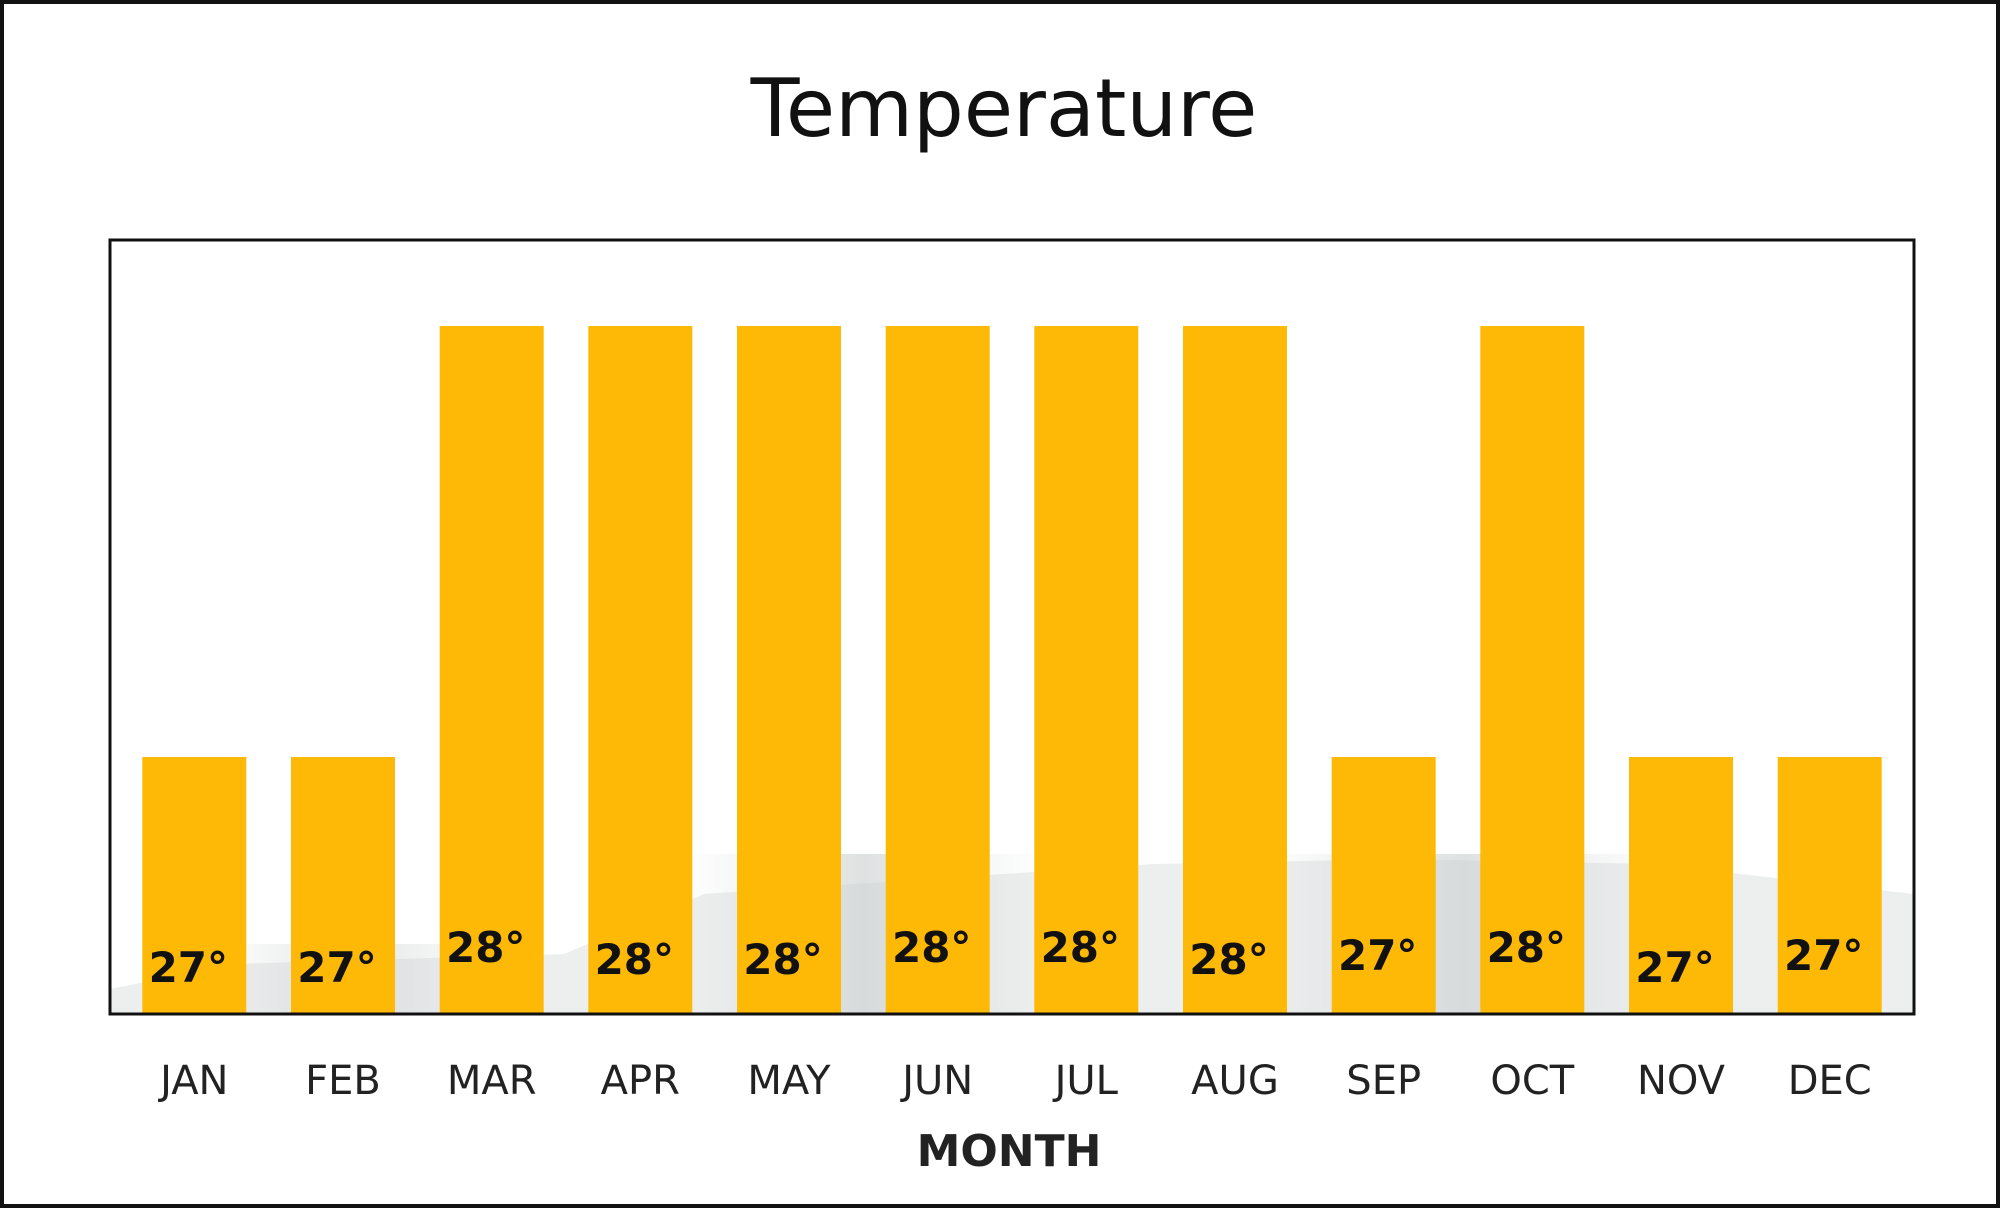  Describe the element at coordinates (491, 670) in the screenshot. I see `bar-mar` at that location.